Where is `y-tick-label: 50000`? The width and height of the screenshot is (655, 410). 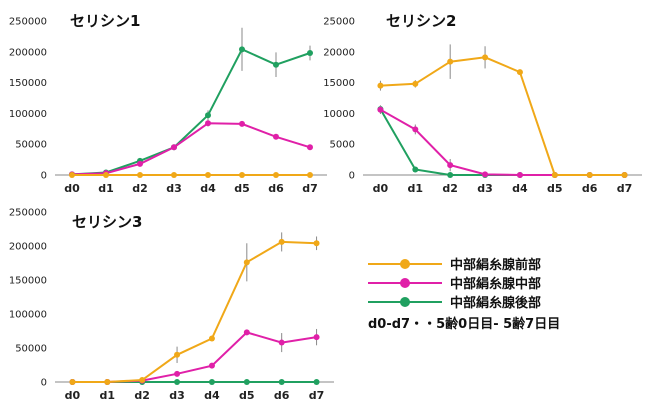 y-tick-label: 50000 is located at coordinates (31, 145).